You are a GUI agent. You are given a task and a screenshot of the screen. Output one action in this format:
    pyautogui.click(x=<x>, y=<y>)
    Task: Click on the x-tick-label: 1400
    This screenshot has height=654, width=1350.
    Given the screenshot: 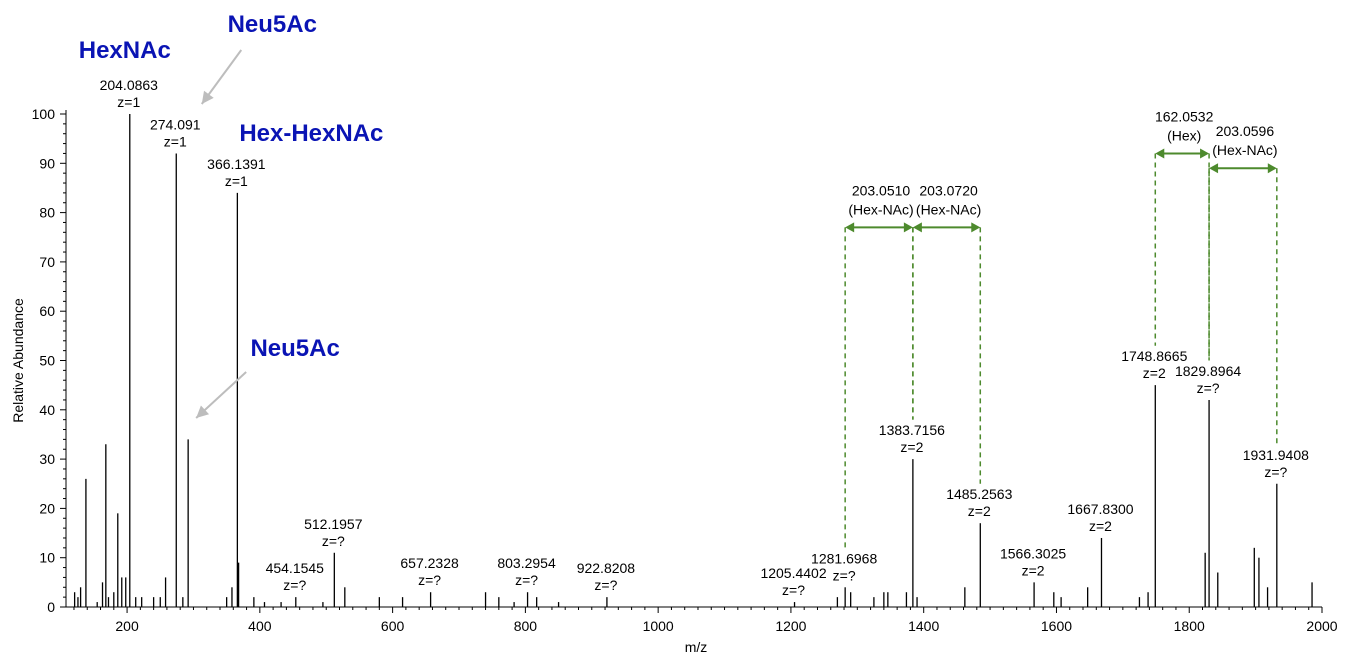 What is the action you would take?
    pyautogui.click(x=923, y=626)
    